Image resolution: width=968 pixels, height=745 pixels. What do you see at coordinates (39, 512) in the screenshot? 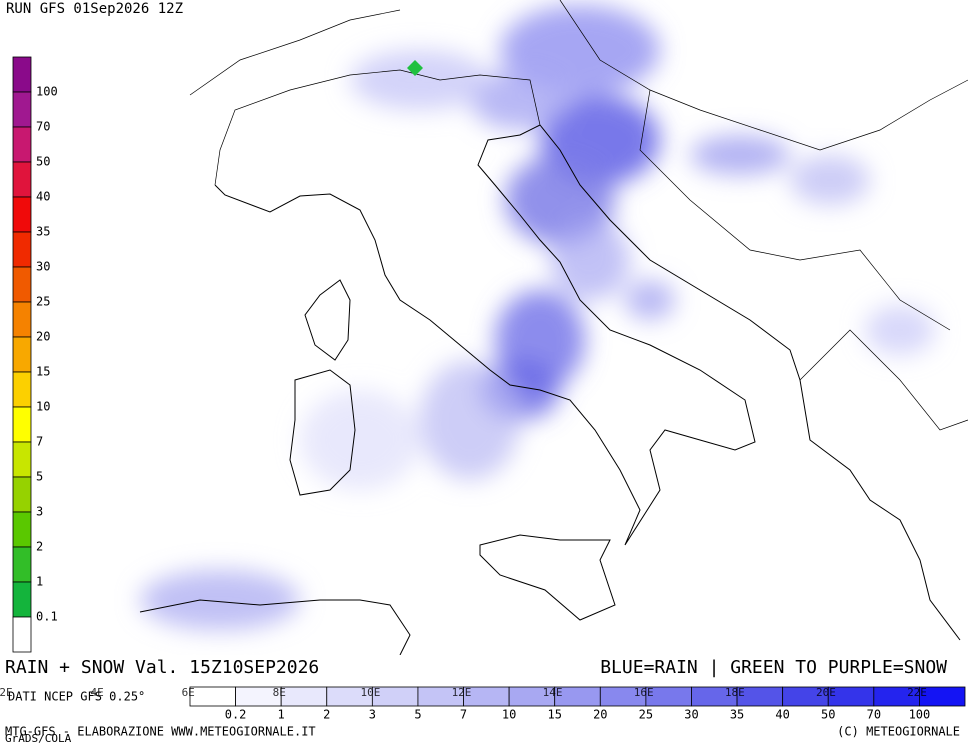
I see `snow-scale-label: 3` at bounding box center [39, 512].